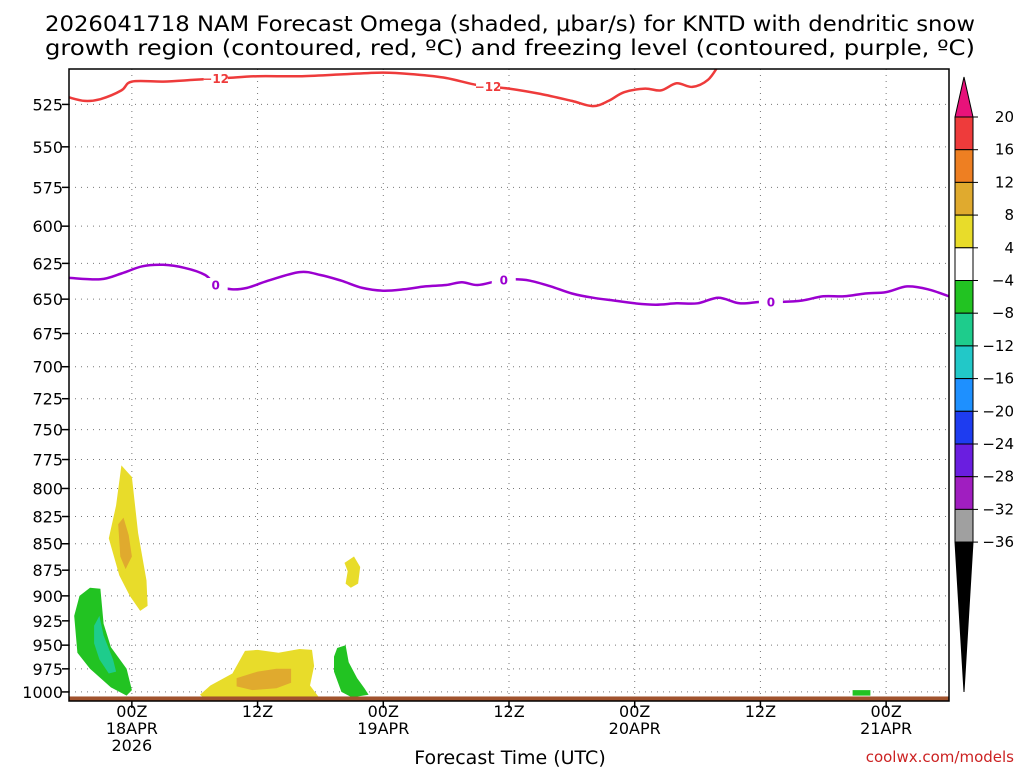 This screenshot has width=1024, height=768. What do you see at coordinates (47, 517) in the screenshot?
I see `y-tick-label: 825` at bounding box center [47, 517].